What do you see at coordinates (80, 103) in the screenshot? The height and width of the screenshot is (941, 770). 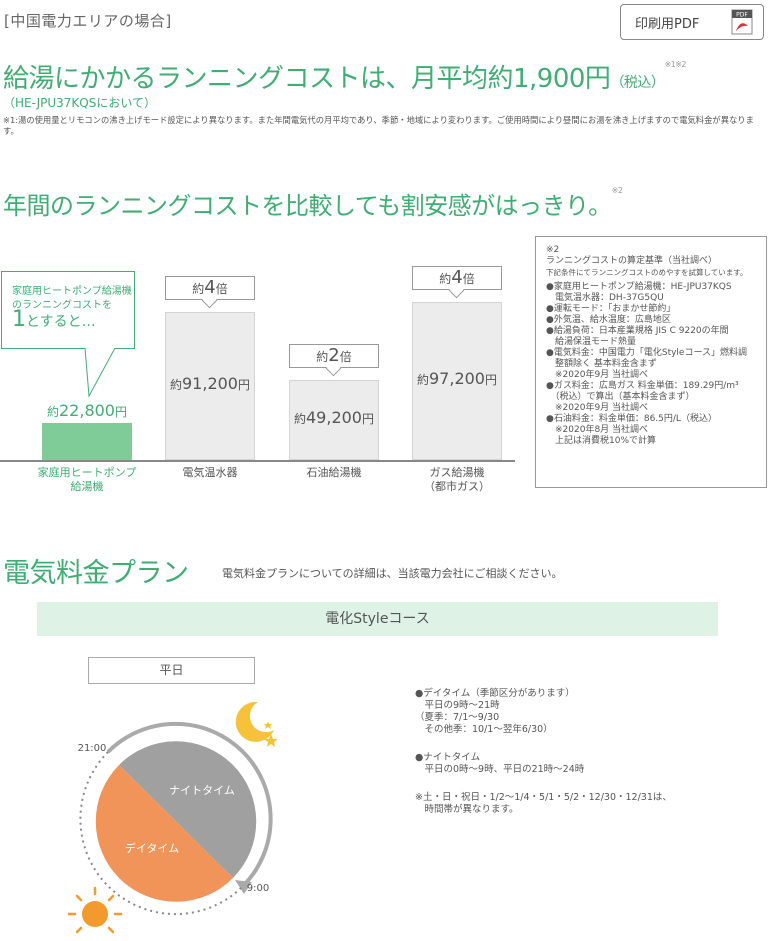 I see `model-note: （HE-JPU37KQSにおいて）` at bounding box center [80, 103].